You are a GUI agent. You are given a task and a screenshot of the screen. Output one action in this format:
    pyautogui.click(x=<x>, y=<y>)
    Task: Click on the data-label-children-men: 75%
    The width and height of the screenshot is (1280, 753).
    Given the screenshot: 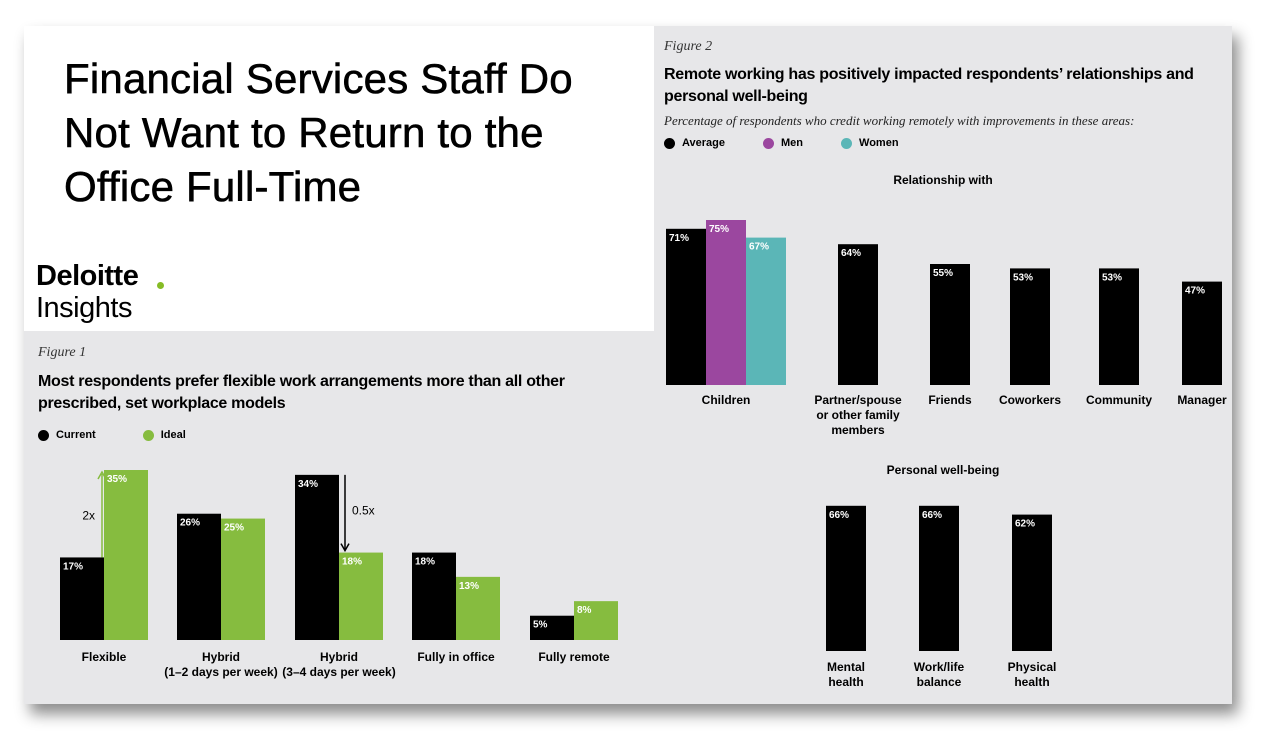 What is the action you would take?
    pyautogui.click(x=719, y=229)
    